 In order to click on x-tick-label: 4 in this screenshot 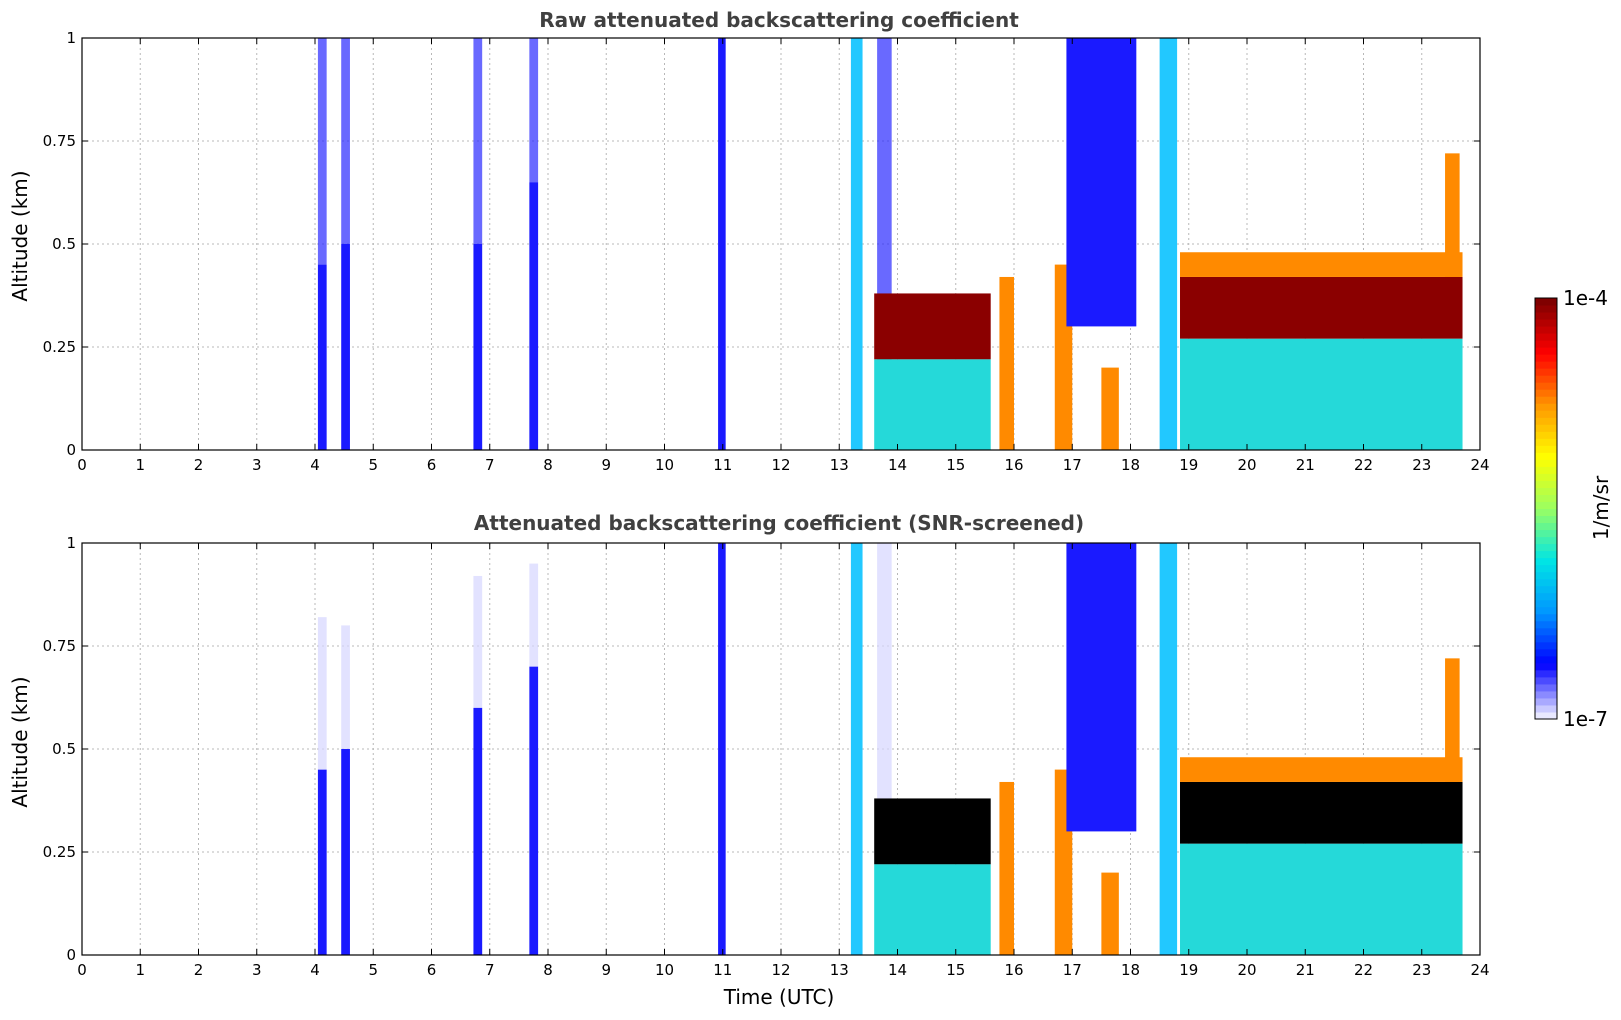, I will do `click(315, 970)`.